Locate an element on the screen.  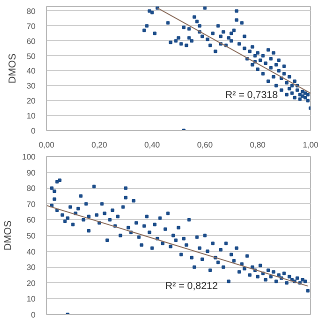
x-tick-label: 0,80 is located at coordinates (258, 145).